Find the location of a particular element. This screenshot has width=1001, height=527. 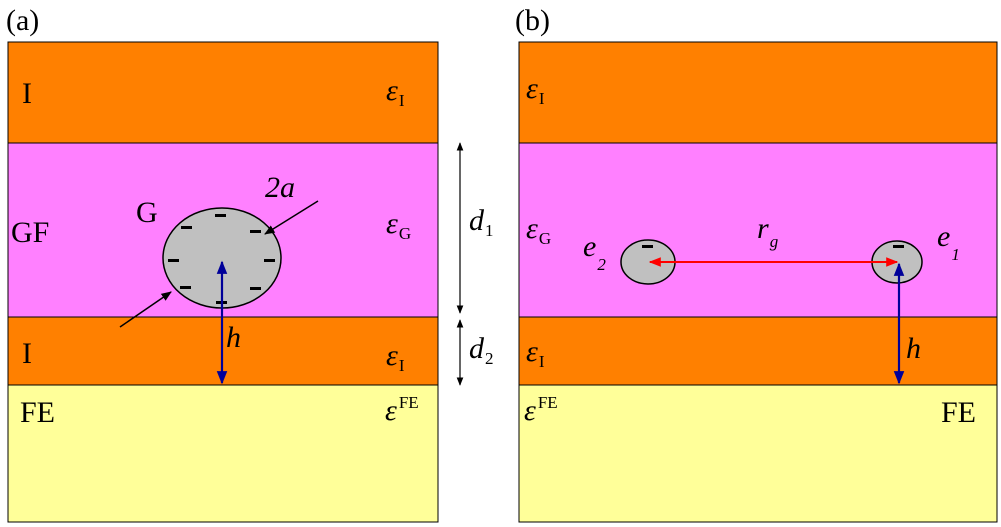

permittivity-middle: εG is located at coordinates (398, 225).